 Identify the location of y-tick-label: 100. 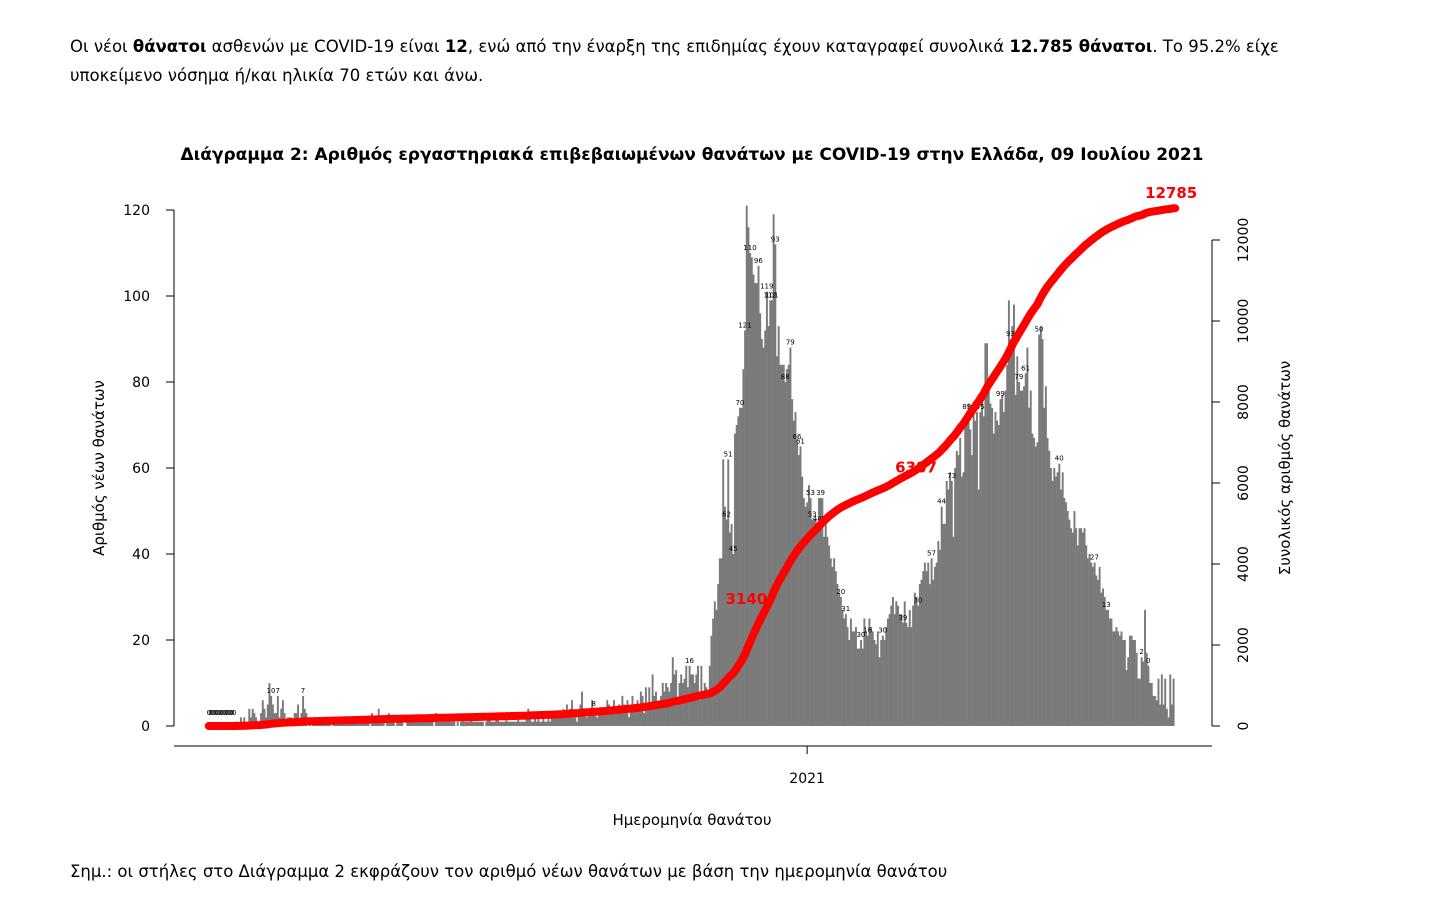
(136, 297).